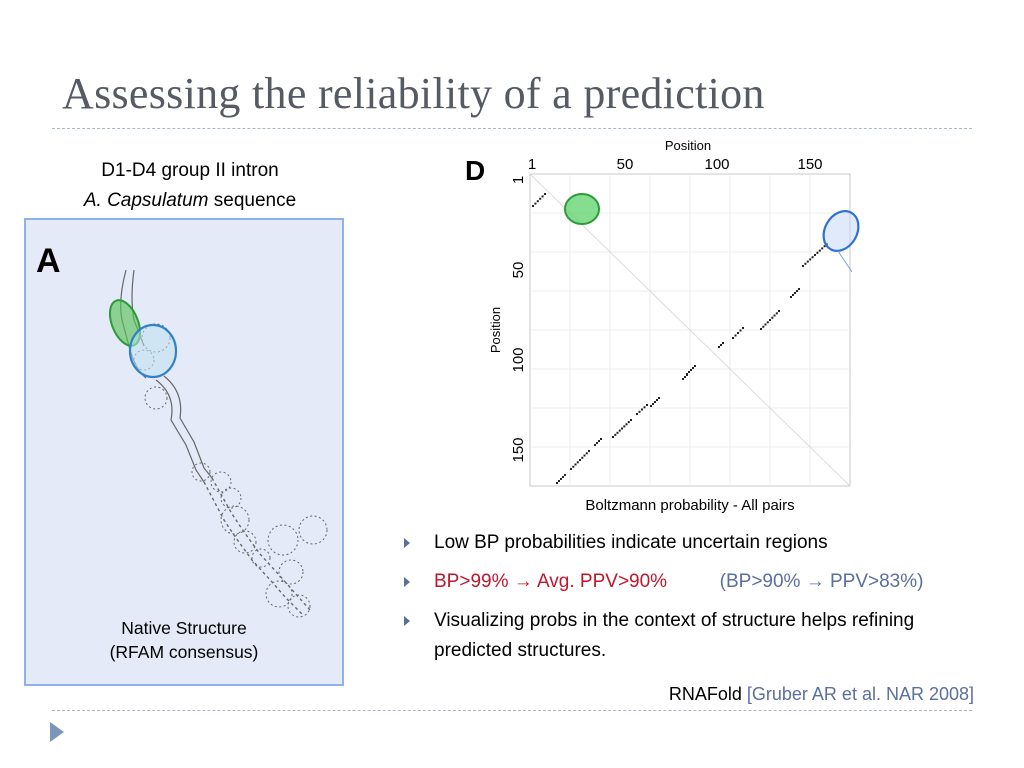 This screenshot has height=768, width=1024. I want to click on left-tick-100: 100, so click(518, 359).